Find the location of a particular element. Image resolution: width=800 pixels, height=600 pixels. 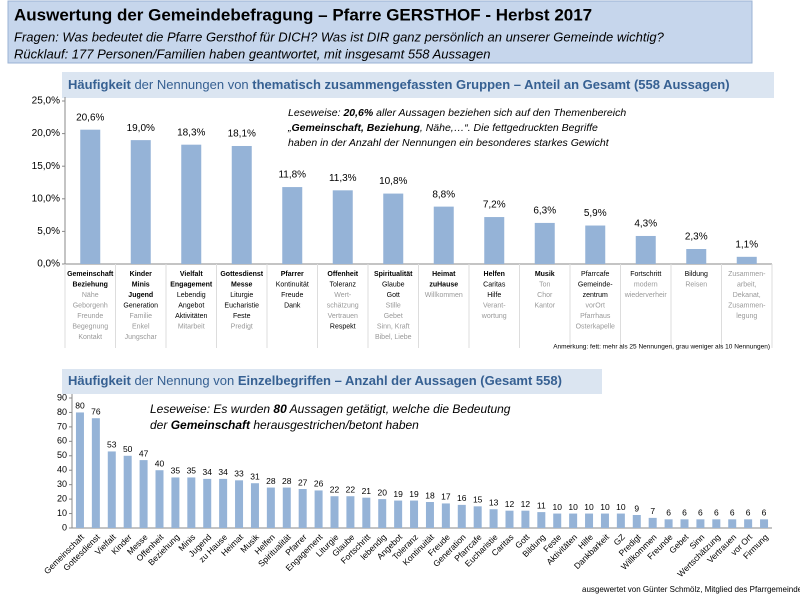

value-label: 2,3% is located at coordinates (696, 237).